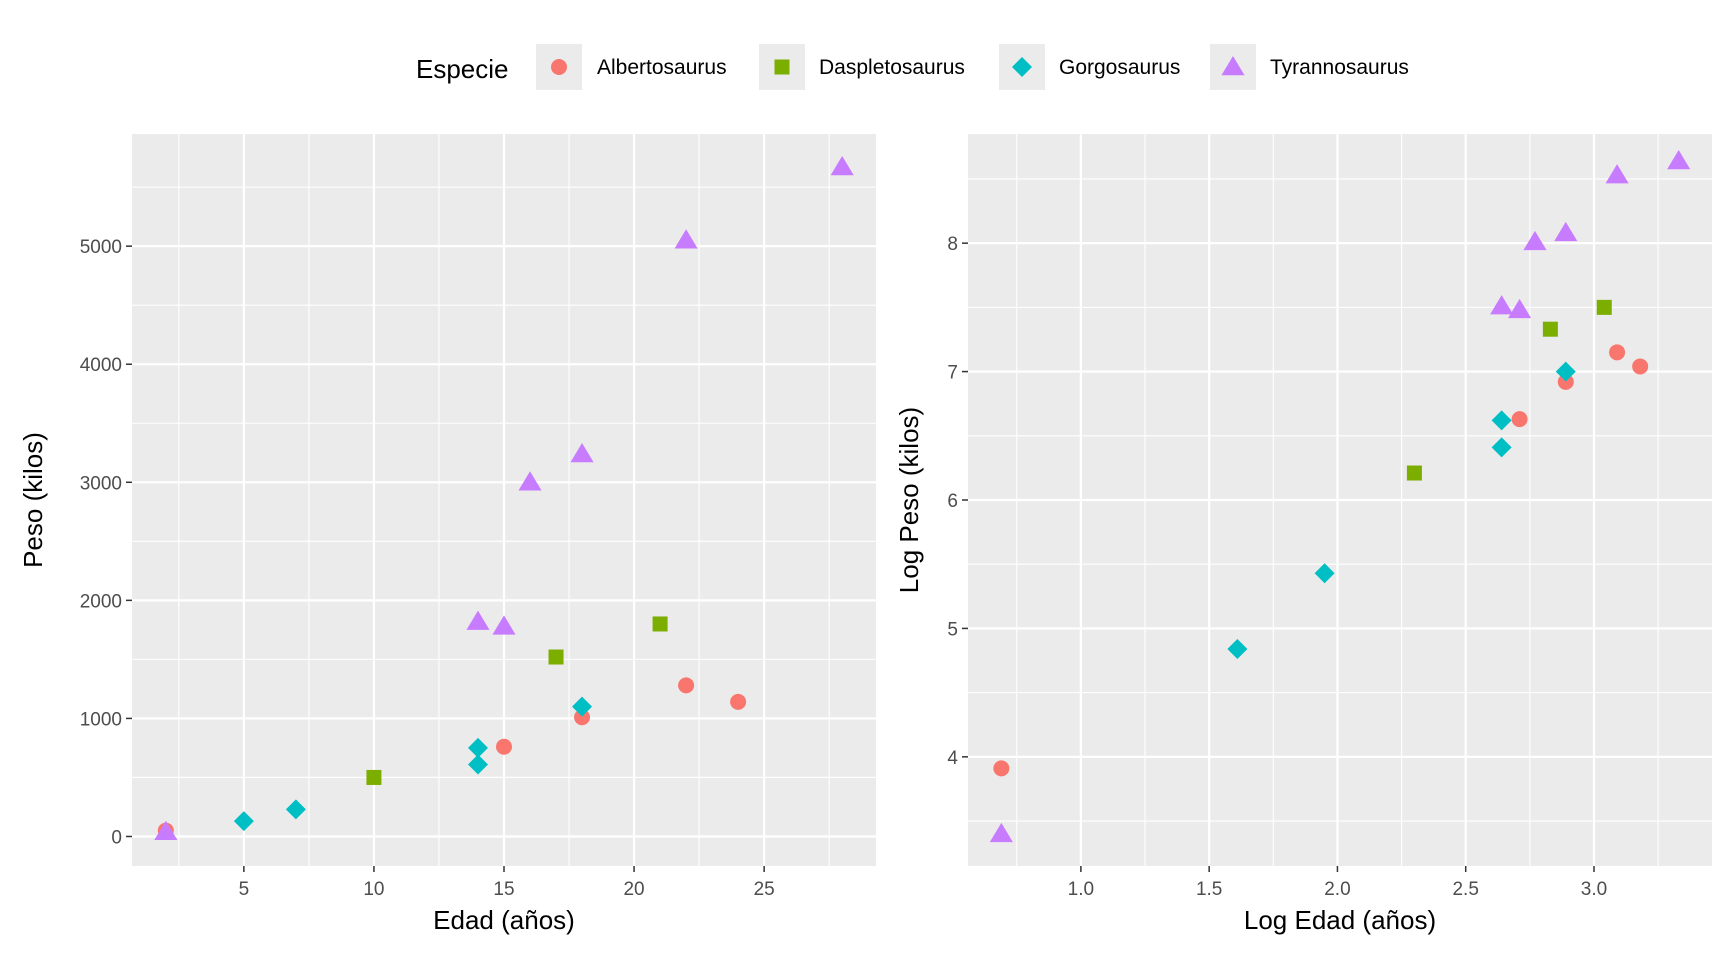  What do you see at coordinates (1339, 67) in the screenshot?
I see `legend-label-tyrannosaurus: Tyrannosaurus` at bounding box center [1339, 67].